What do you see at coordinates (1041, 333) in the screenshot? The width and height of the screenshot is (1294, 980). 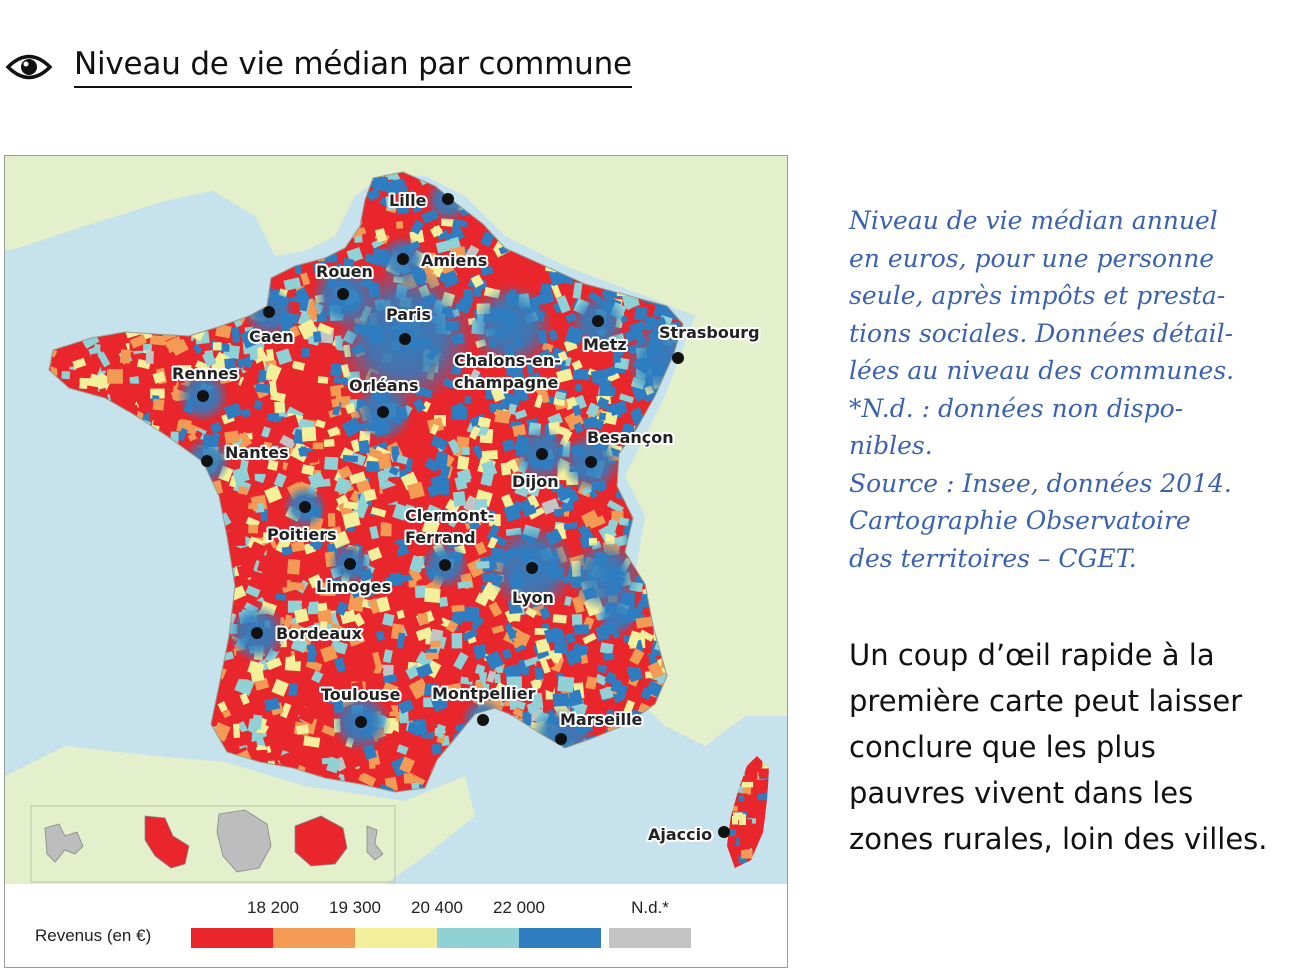 I see `caption-line: tions sociales. Données détail-` at bounding box center [1041, 333].